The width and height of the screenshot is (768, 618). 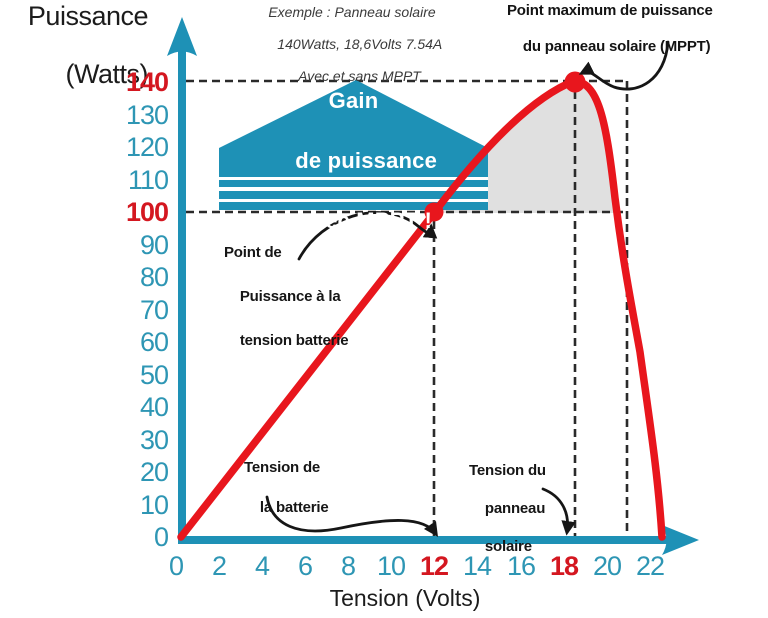 I want to click on x-tick-10: 10, so click(x=391, y=566).